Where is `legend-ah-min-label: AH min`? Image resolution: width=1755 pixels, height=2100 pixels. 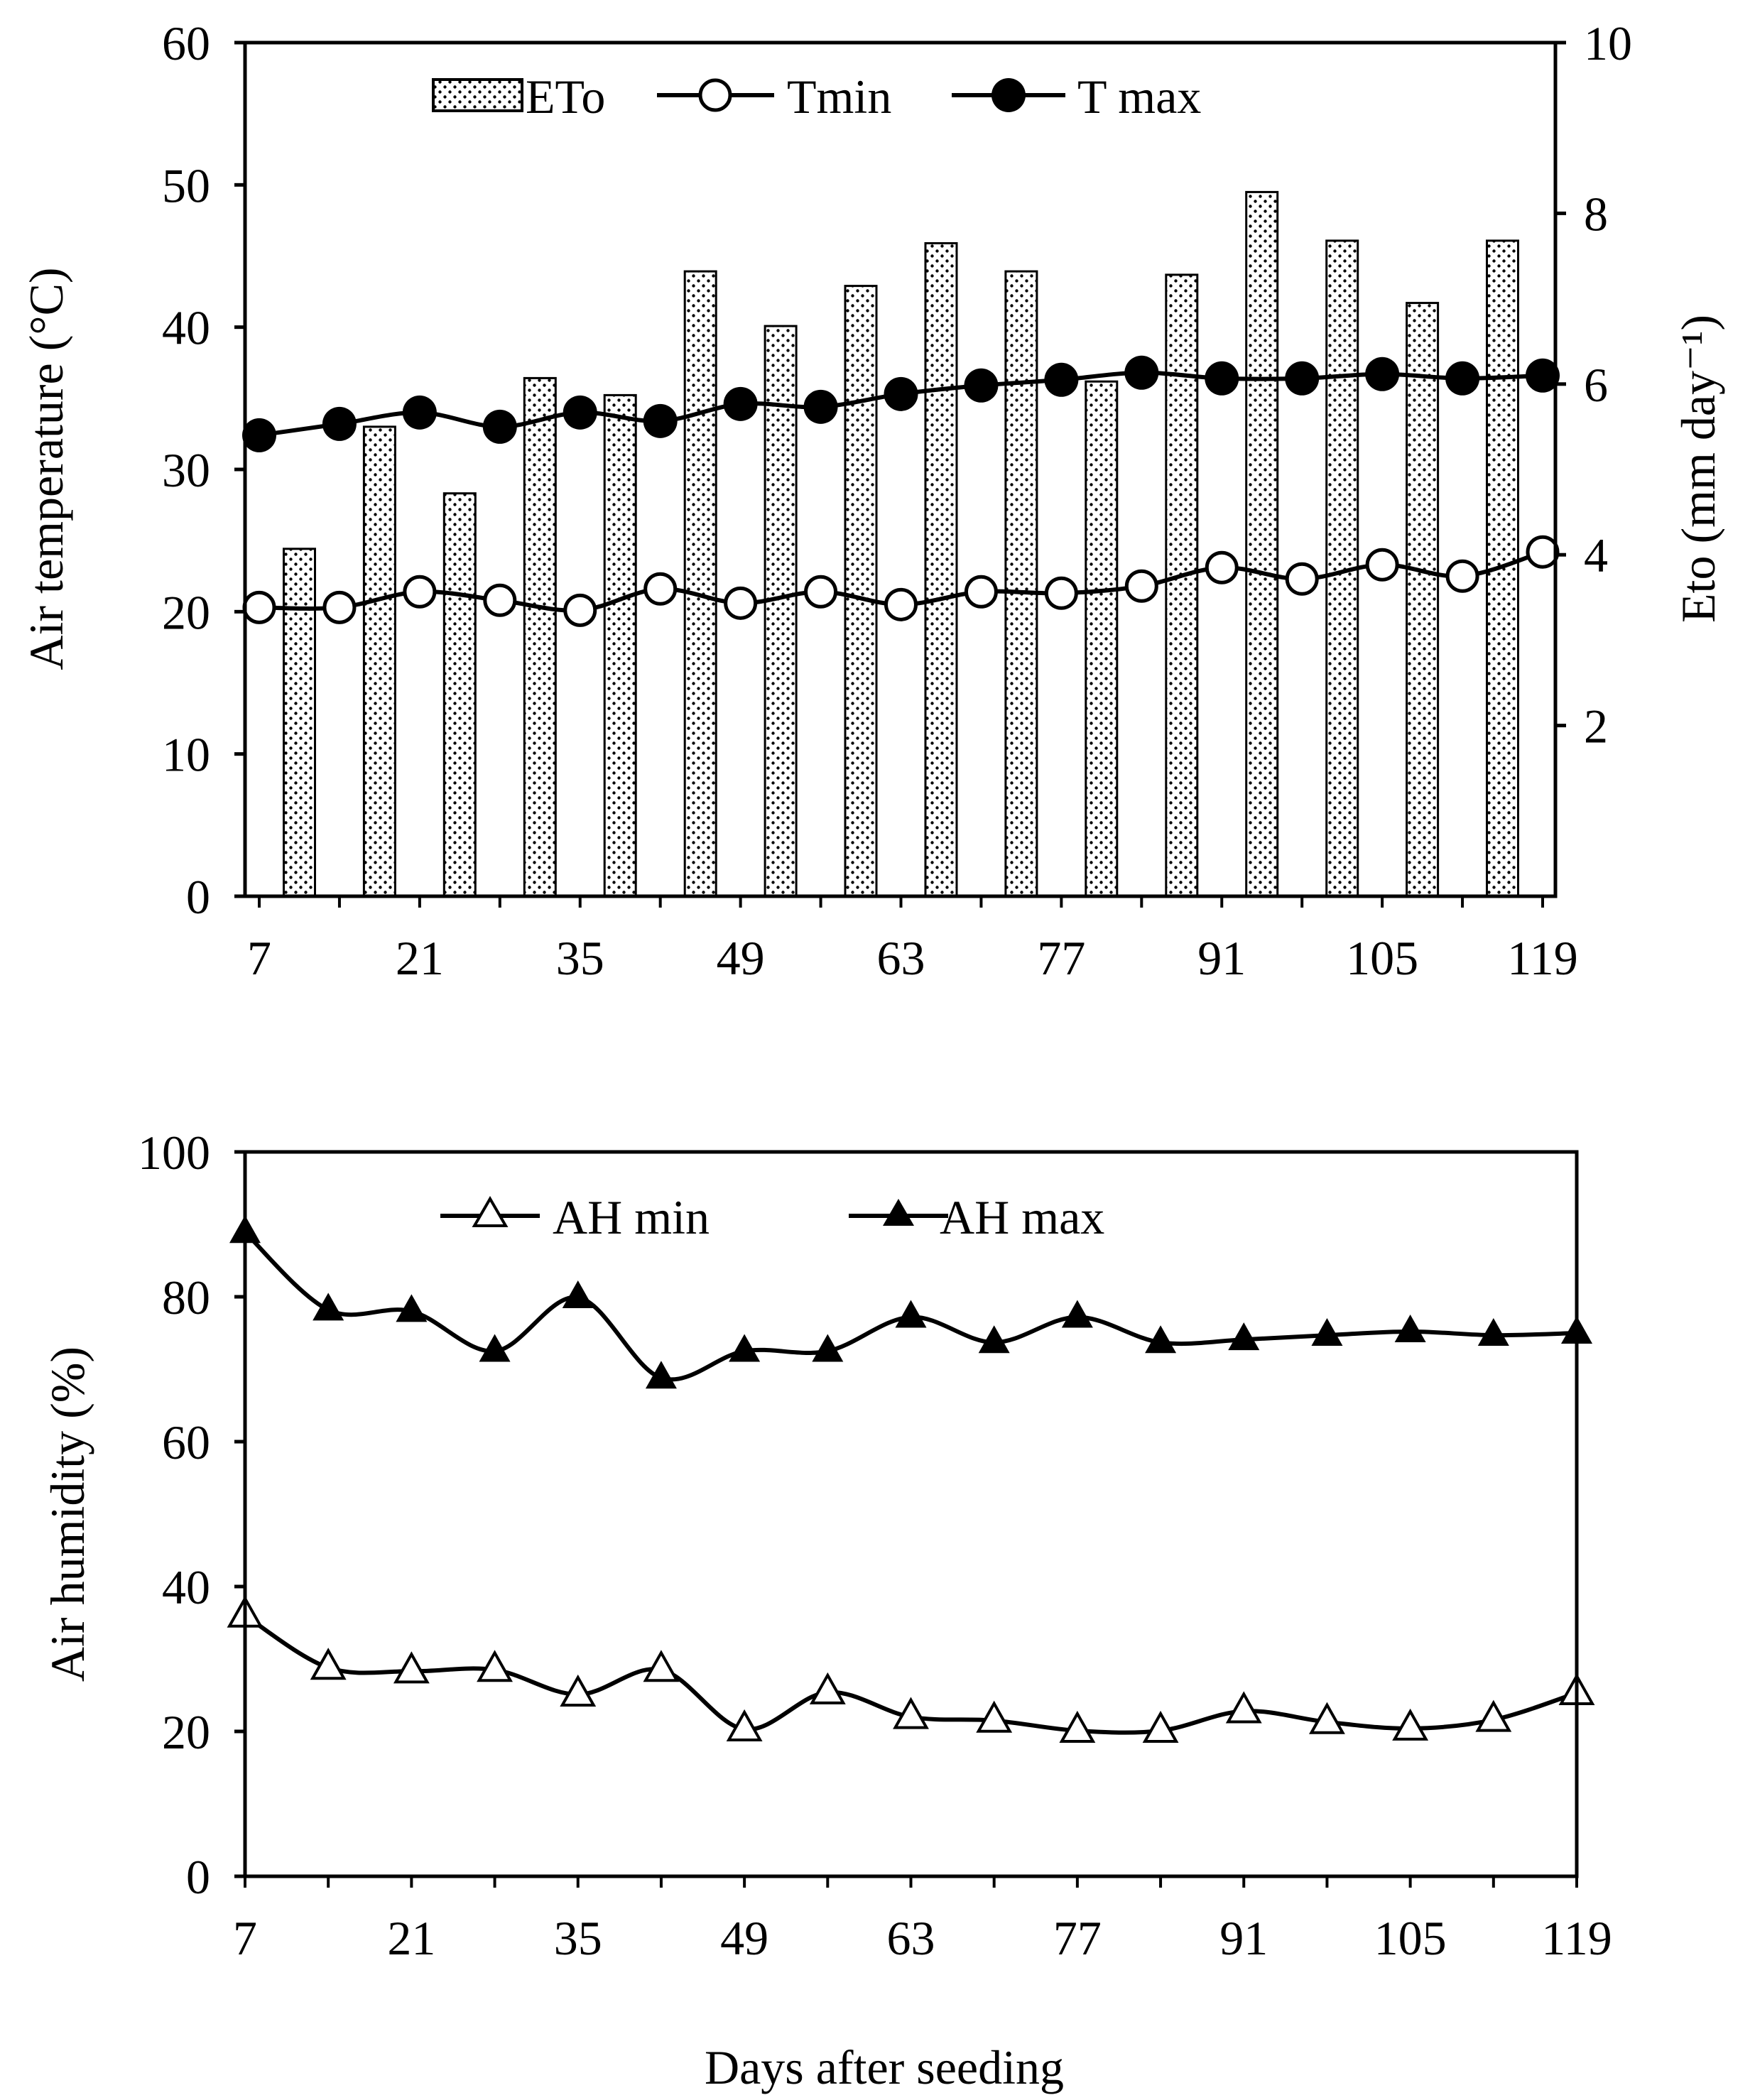
legend-ah-min-label: AH min is located at coordinates (631, 1217).